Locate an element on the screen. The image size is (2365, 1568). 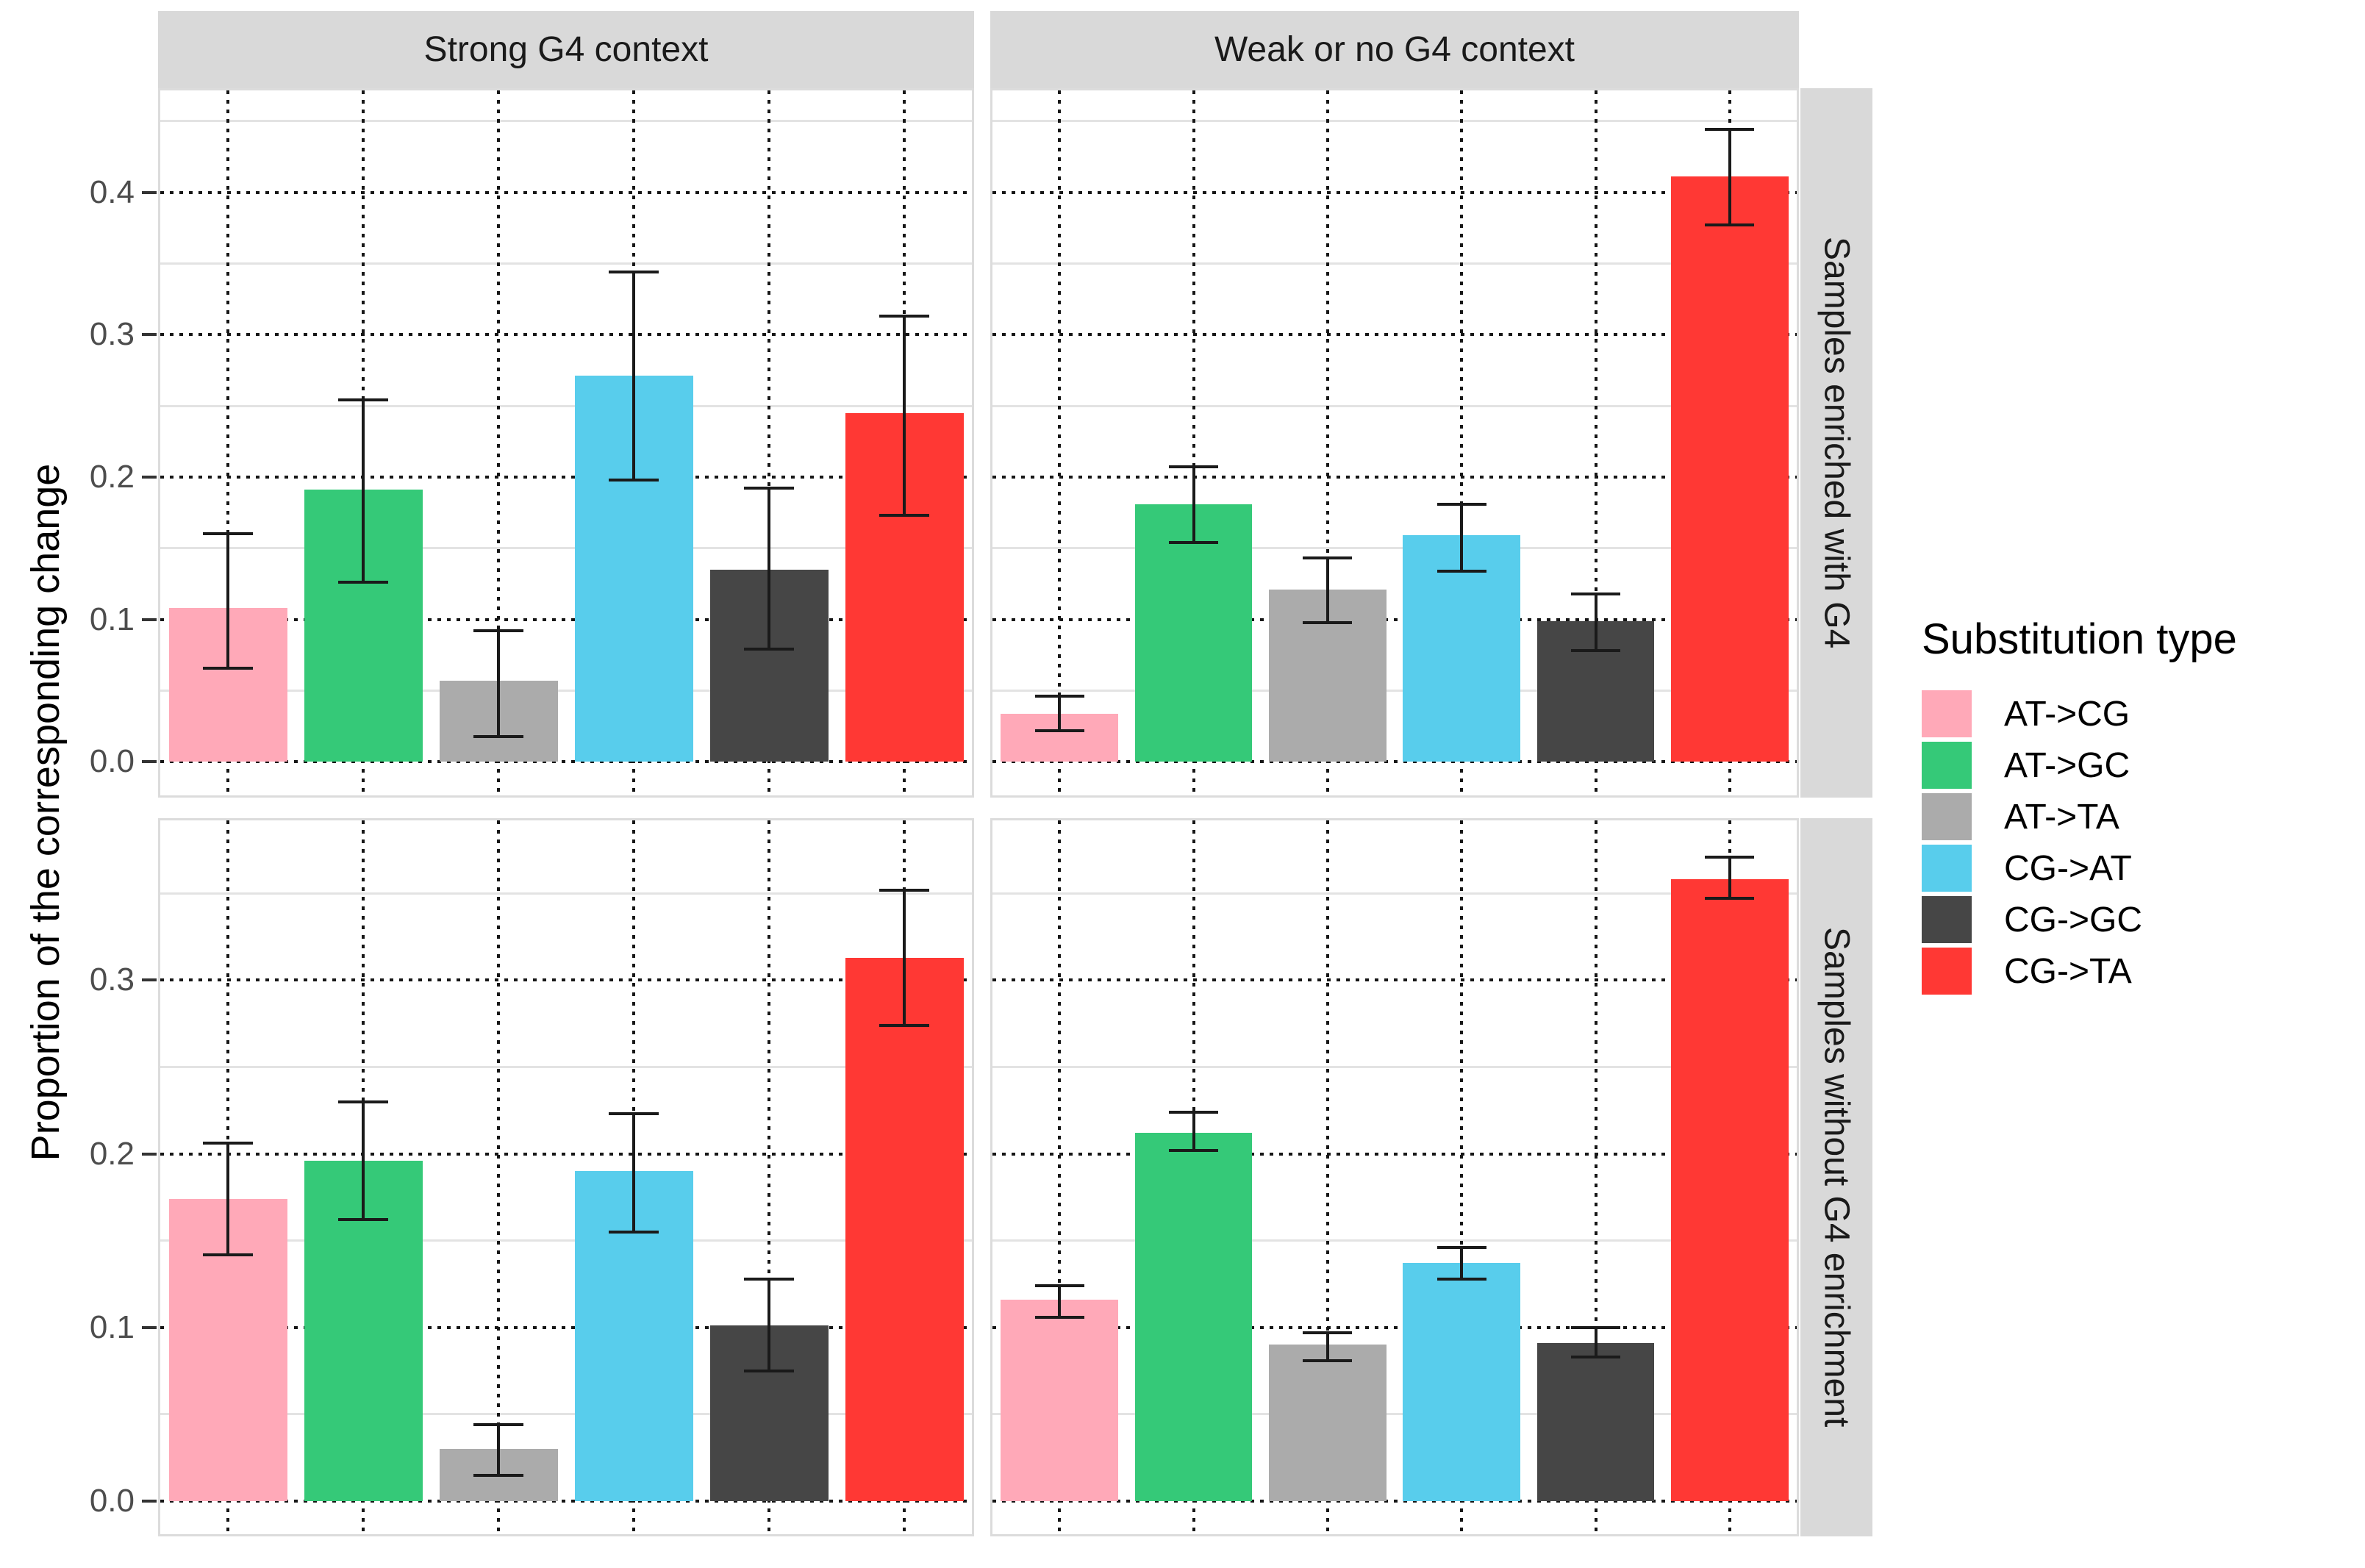
legend-label: CG->AT is located at coordinates (2068, 868).